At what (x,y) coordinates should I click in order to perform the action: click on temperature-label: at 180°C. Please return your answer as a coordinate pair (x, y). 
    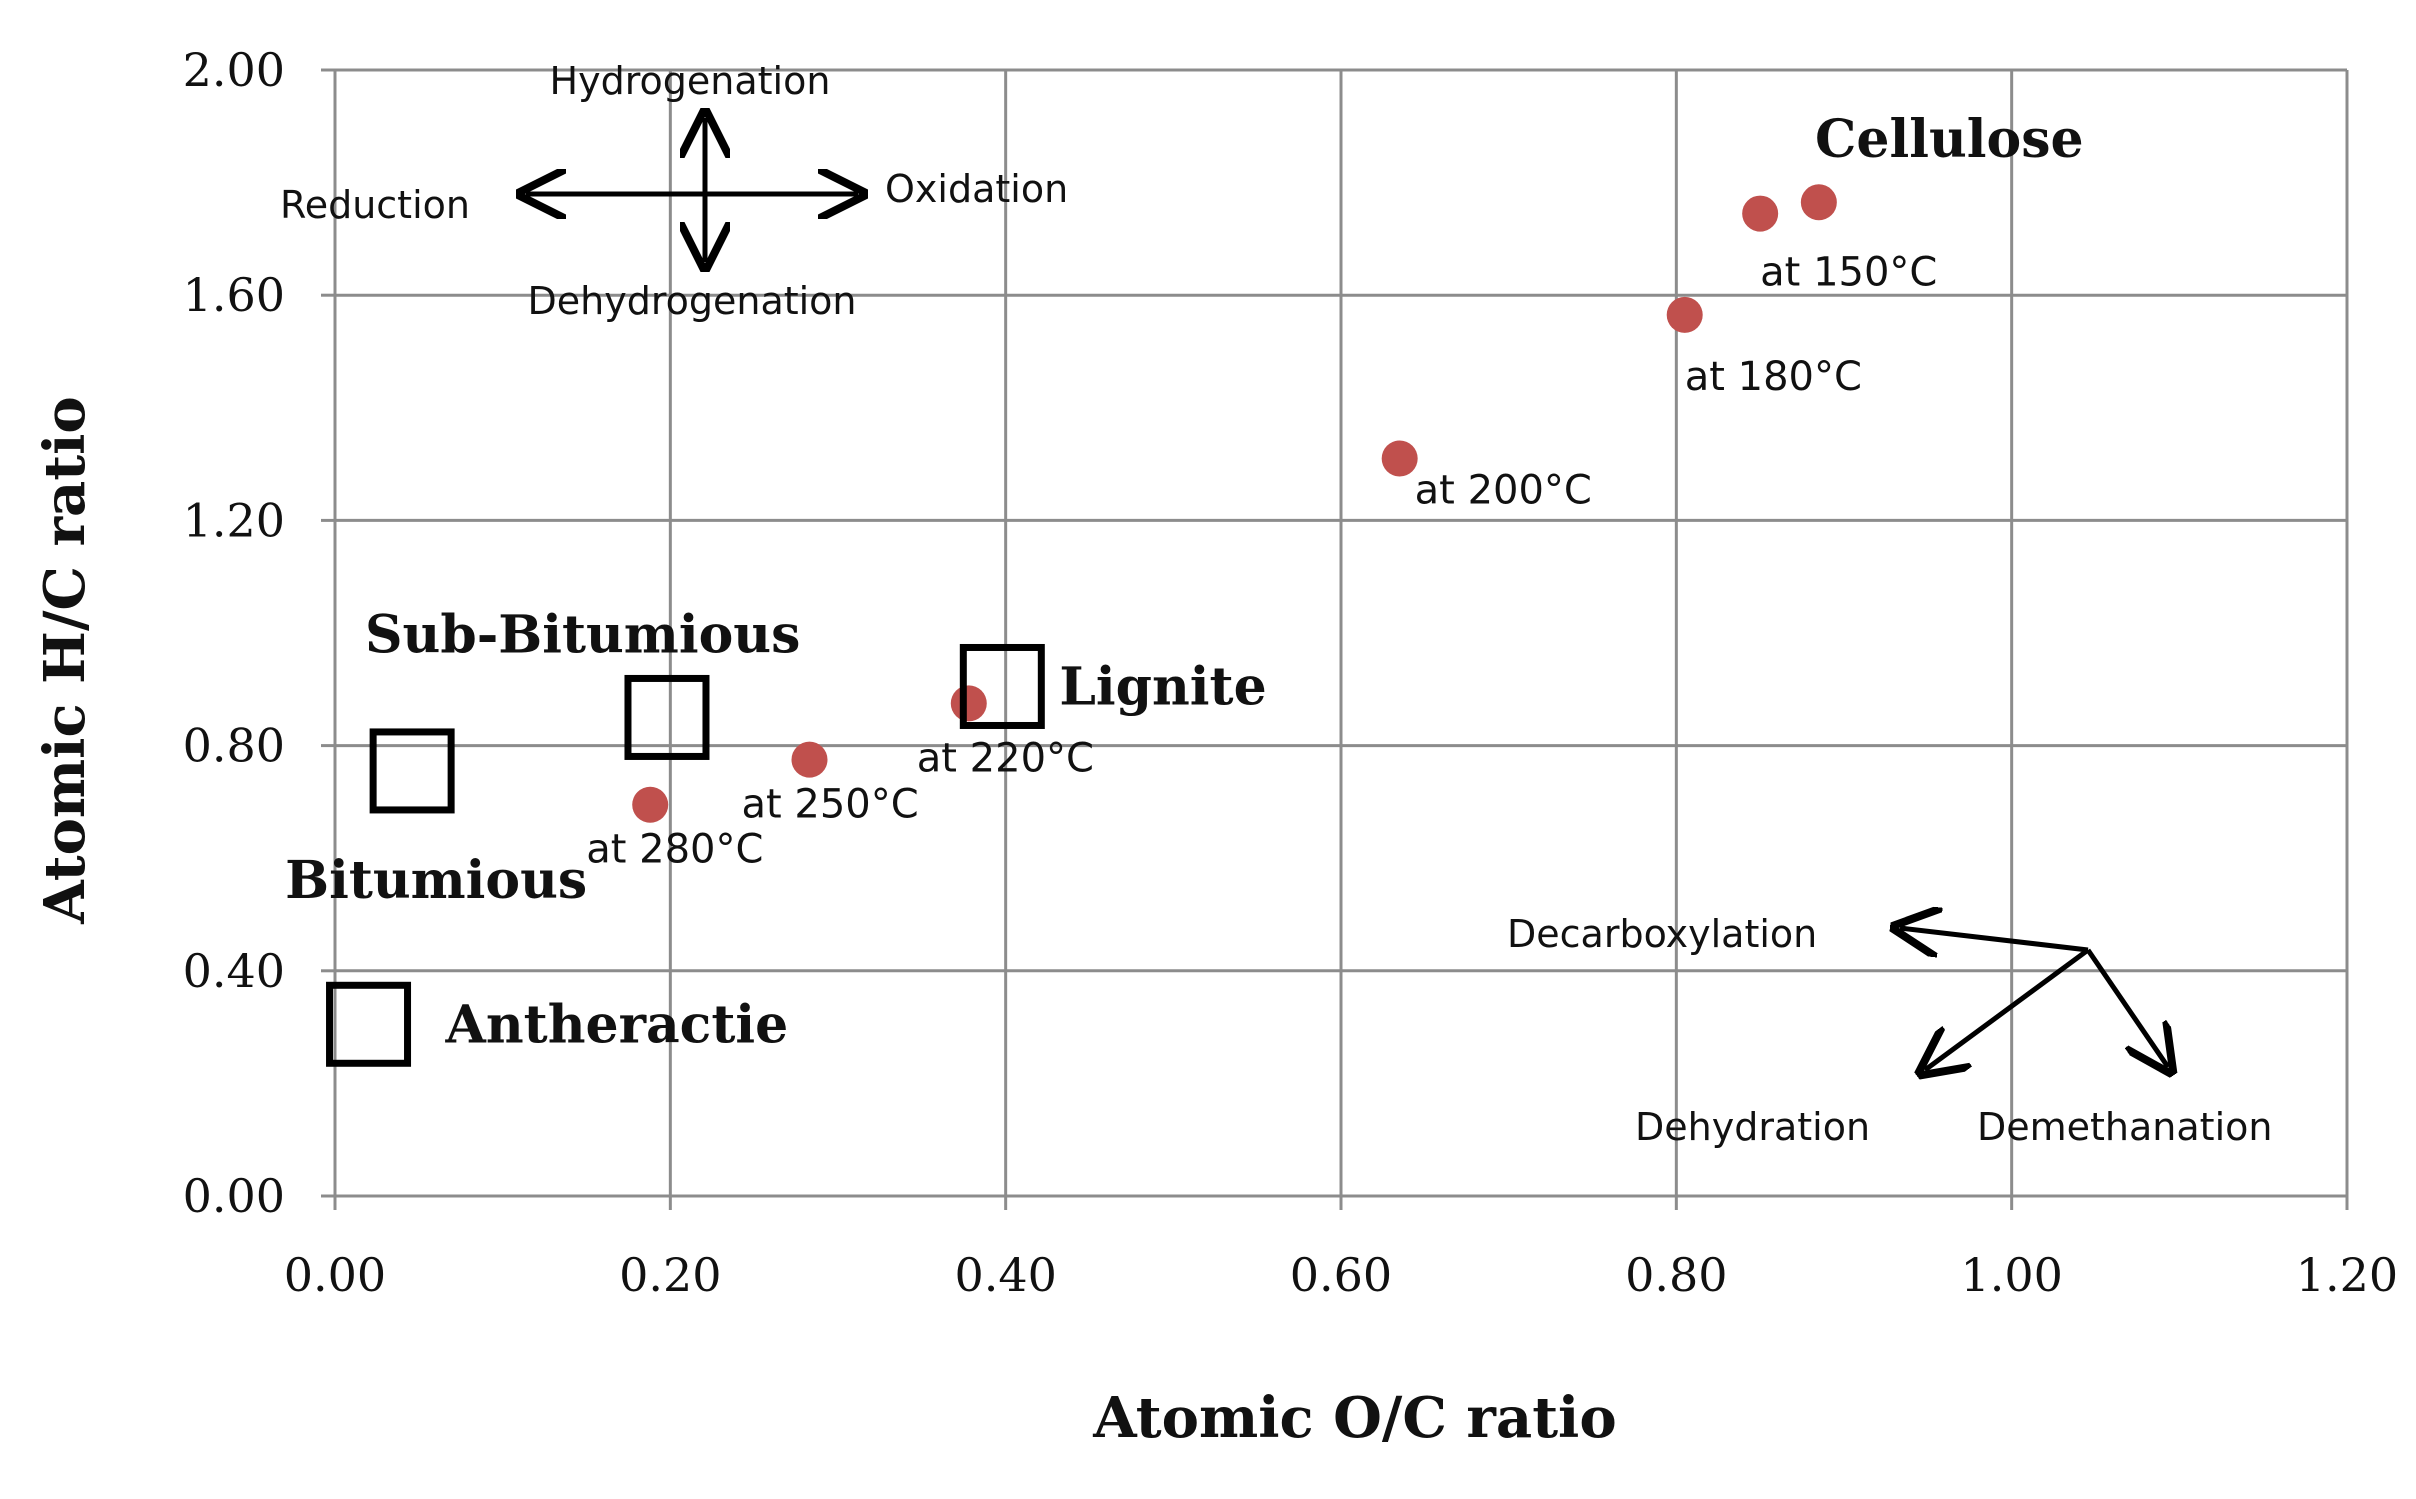
    Looking at the image, I should click on (1773, 377).